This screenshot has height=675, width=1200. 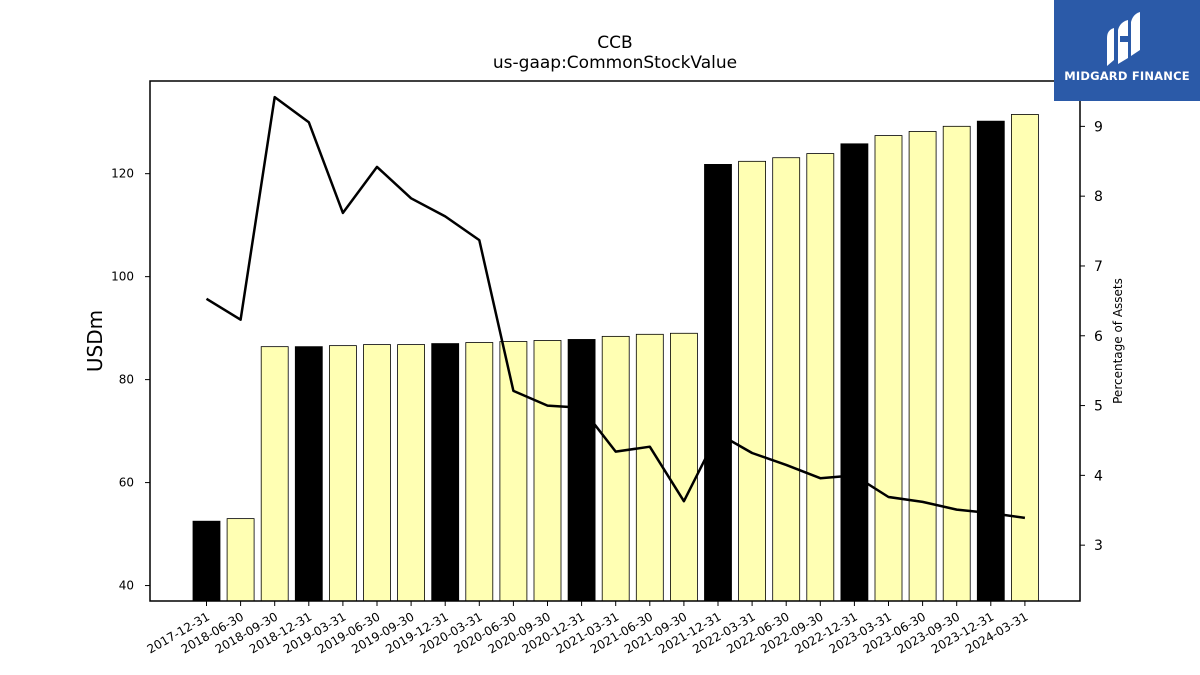 What do you see at coordinates (1098, 476) in the screenshot?
I see `y2-tick-label: 4` at bounding box center [1098, 476].